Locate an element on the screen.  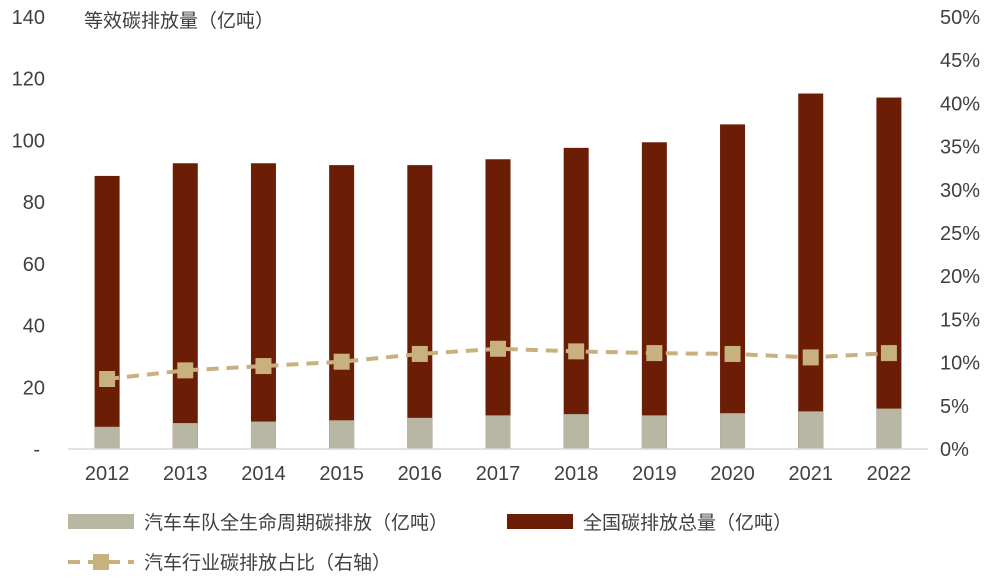
bar-total-2021 is located at coordinates (811, 271).